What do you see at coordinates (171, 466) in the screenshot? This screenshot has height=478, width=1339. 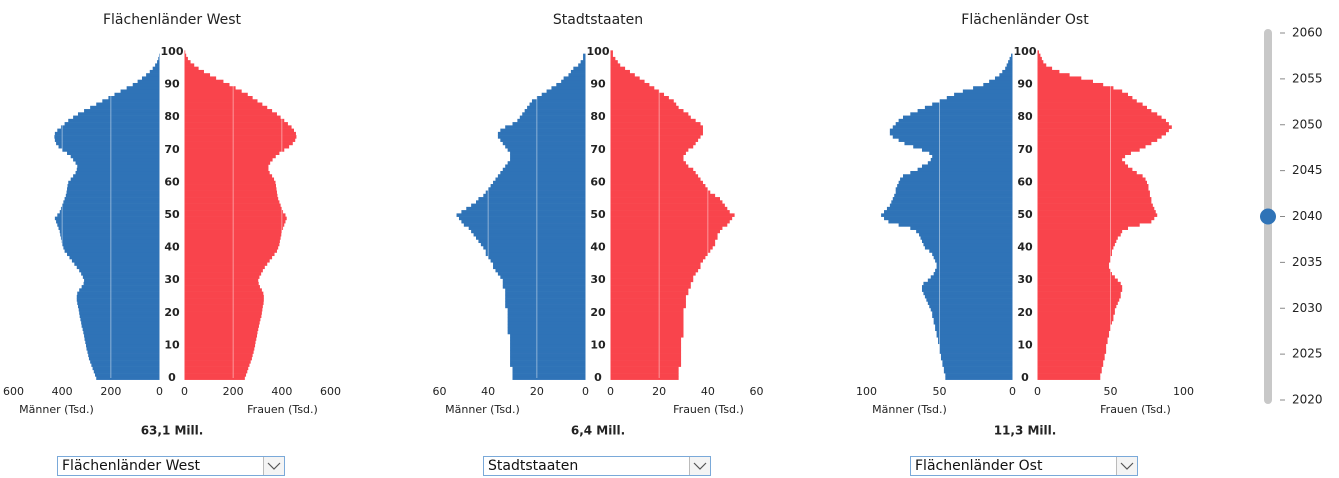 I see `region-dropdown: Flächenländer West` at bounding box center [171, 466].